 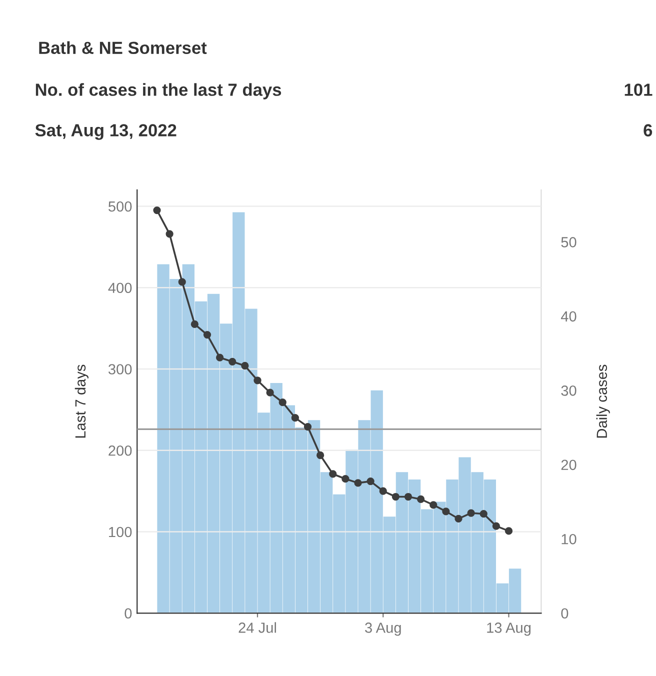 I want to click on chart-title: Bath & NE Somerset, so click(x=123, y=47).